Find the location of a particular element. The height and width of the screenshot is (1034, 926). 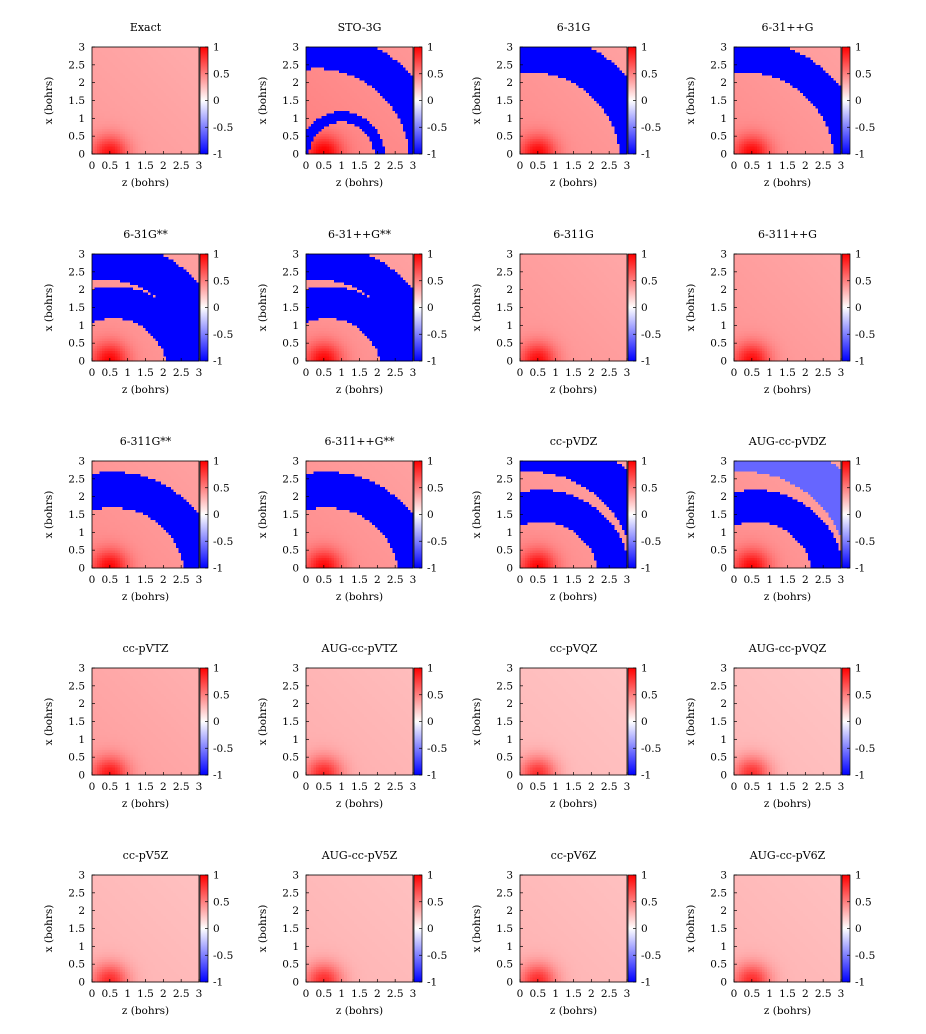

y-tick-label: 2 is located at coordinates (295, 83).